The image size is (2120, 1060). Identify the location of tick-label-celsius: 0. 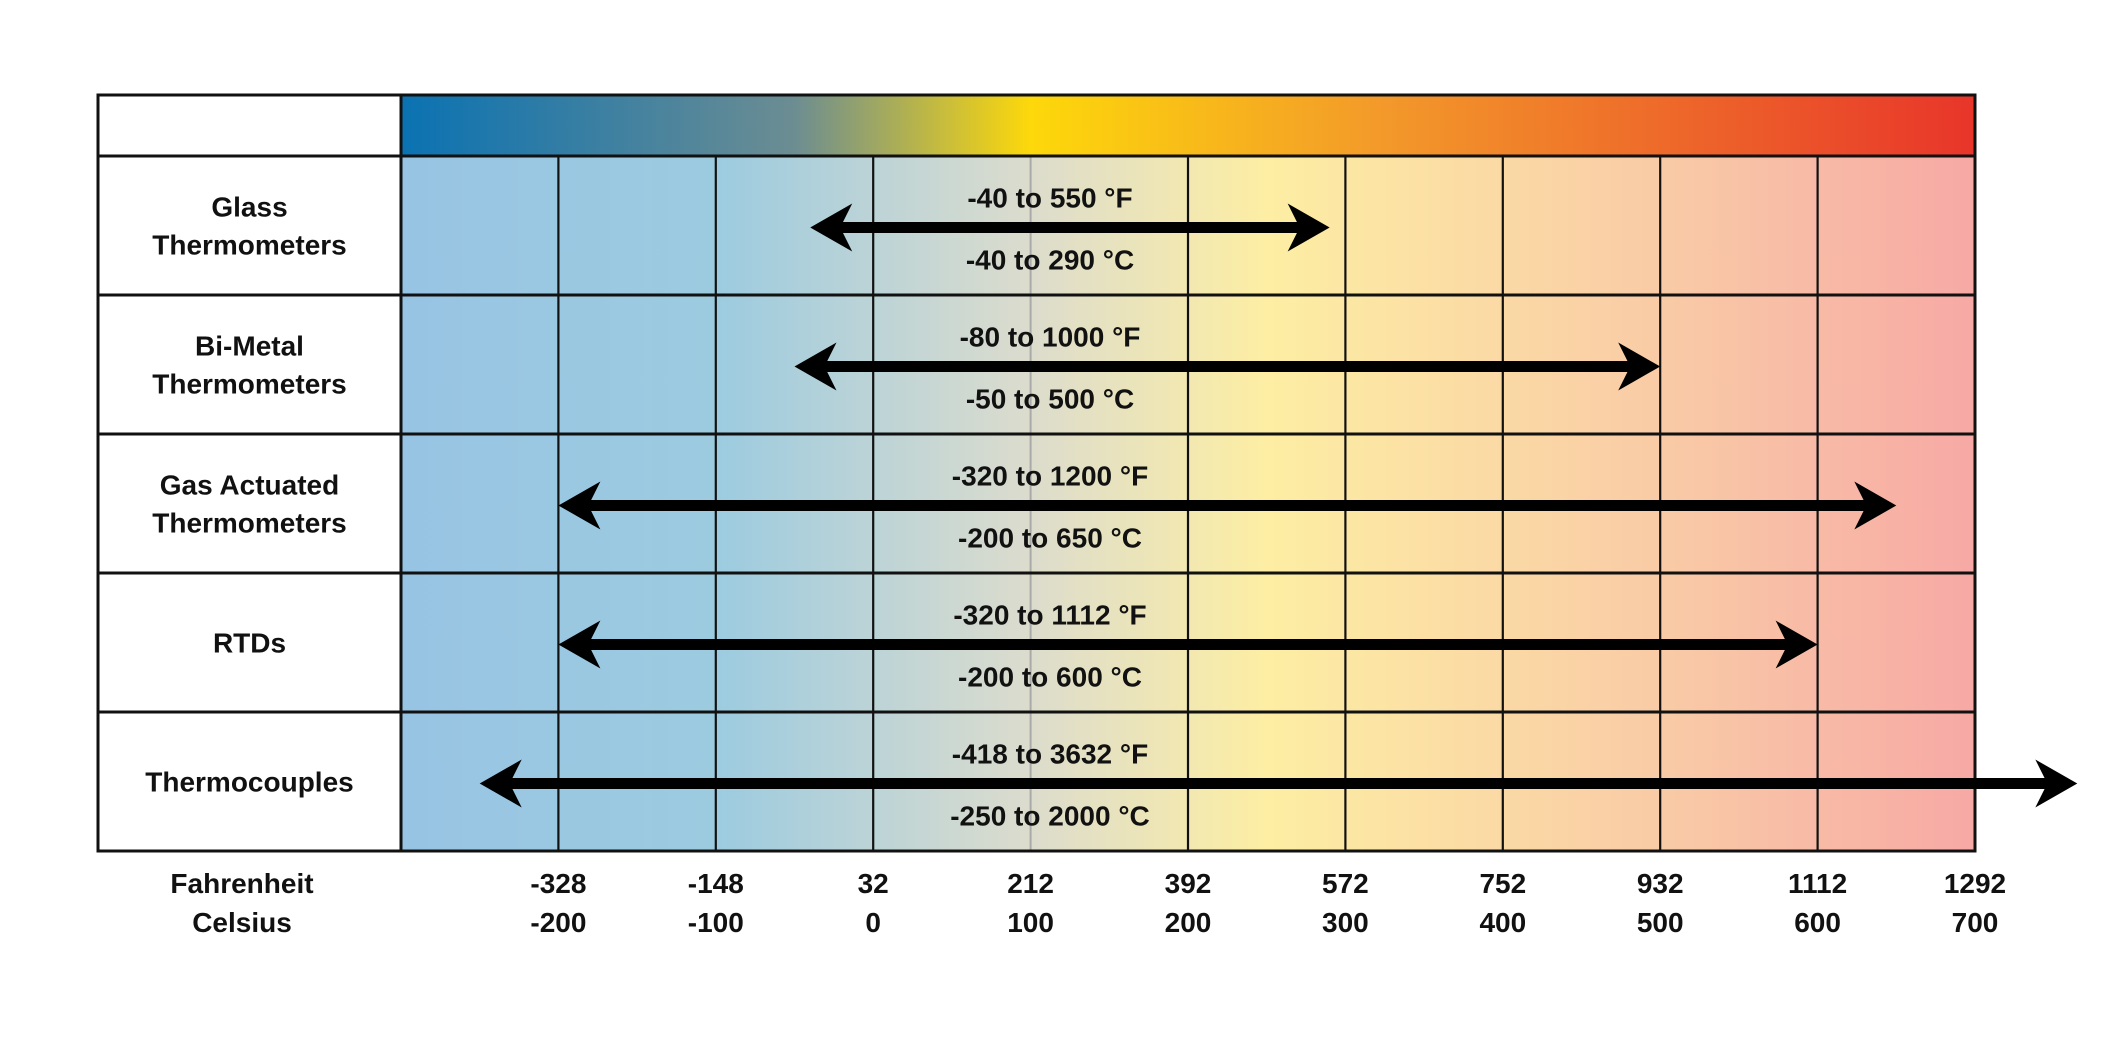
(873, 922).